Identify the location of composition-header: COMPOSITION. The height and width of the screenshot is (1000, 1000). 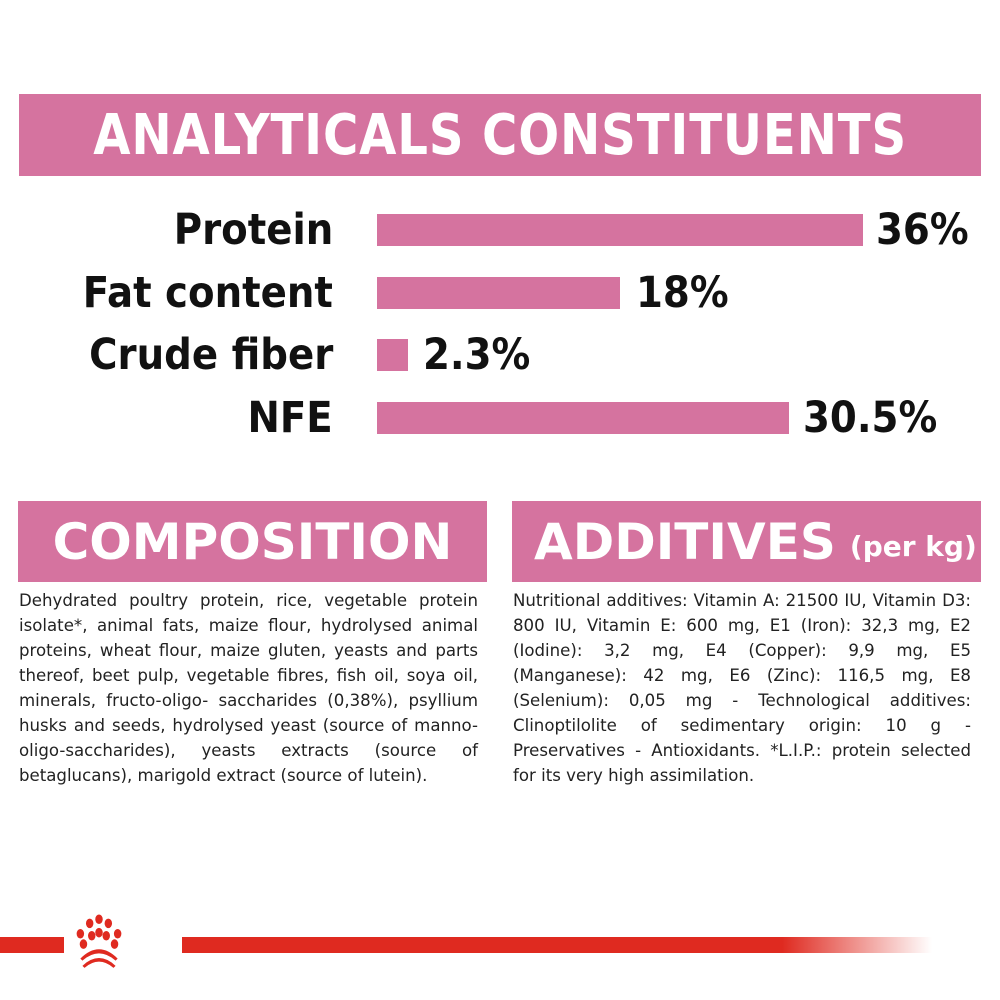
(252, 541).